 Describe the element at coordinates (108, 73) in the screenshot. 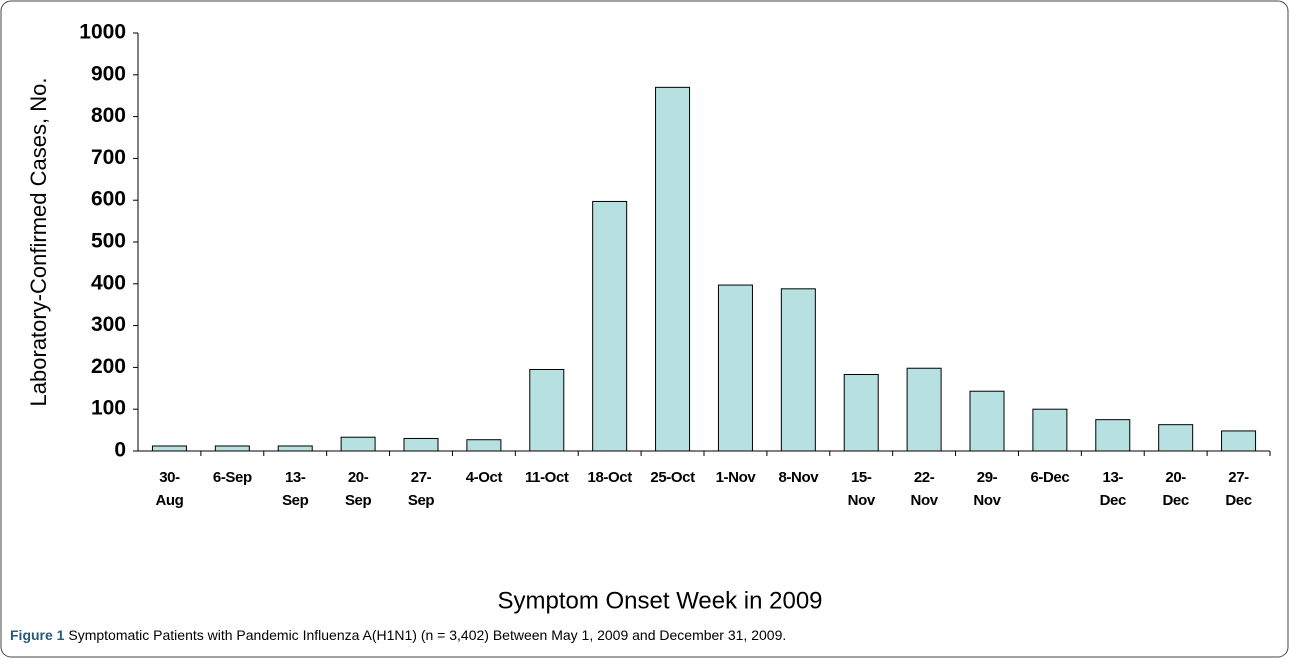

I see `y-tick-label: 900` at that location.